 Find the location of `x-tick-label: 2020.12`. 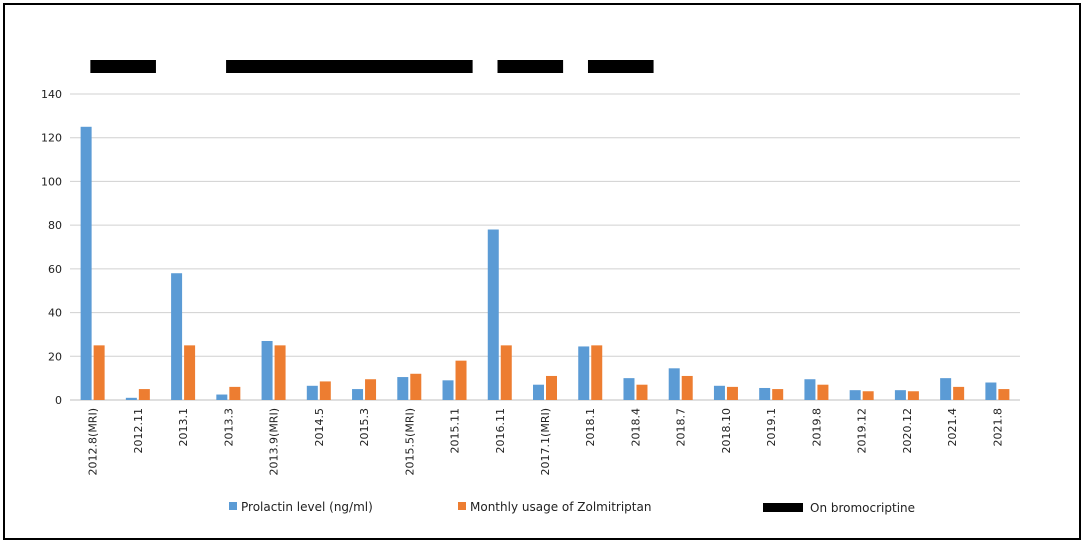

x-tick-label: 2020.12 is located at coordinates (907, 431).